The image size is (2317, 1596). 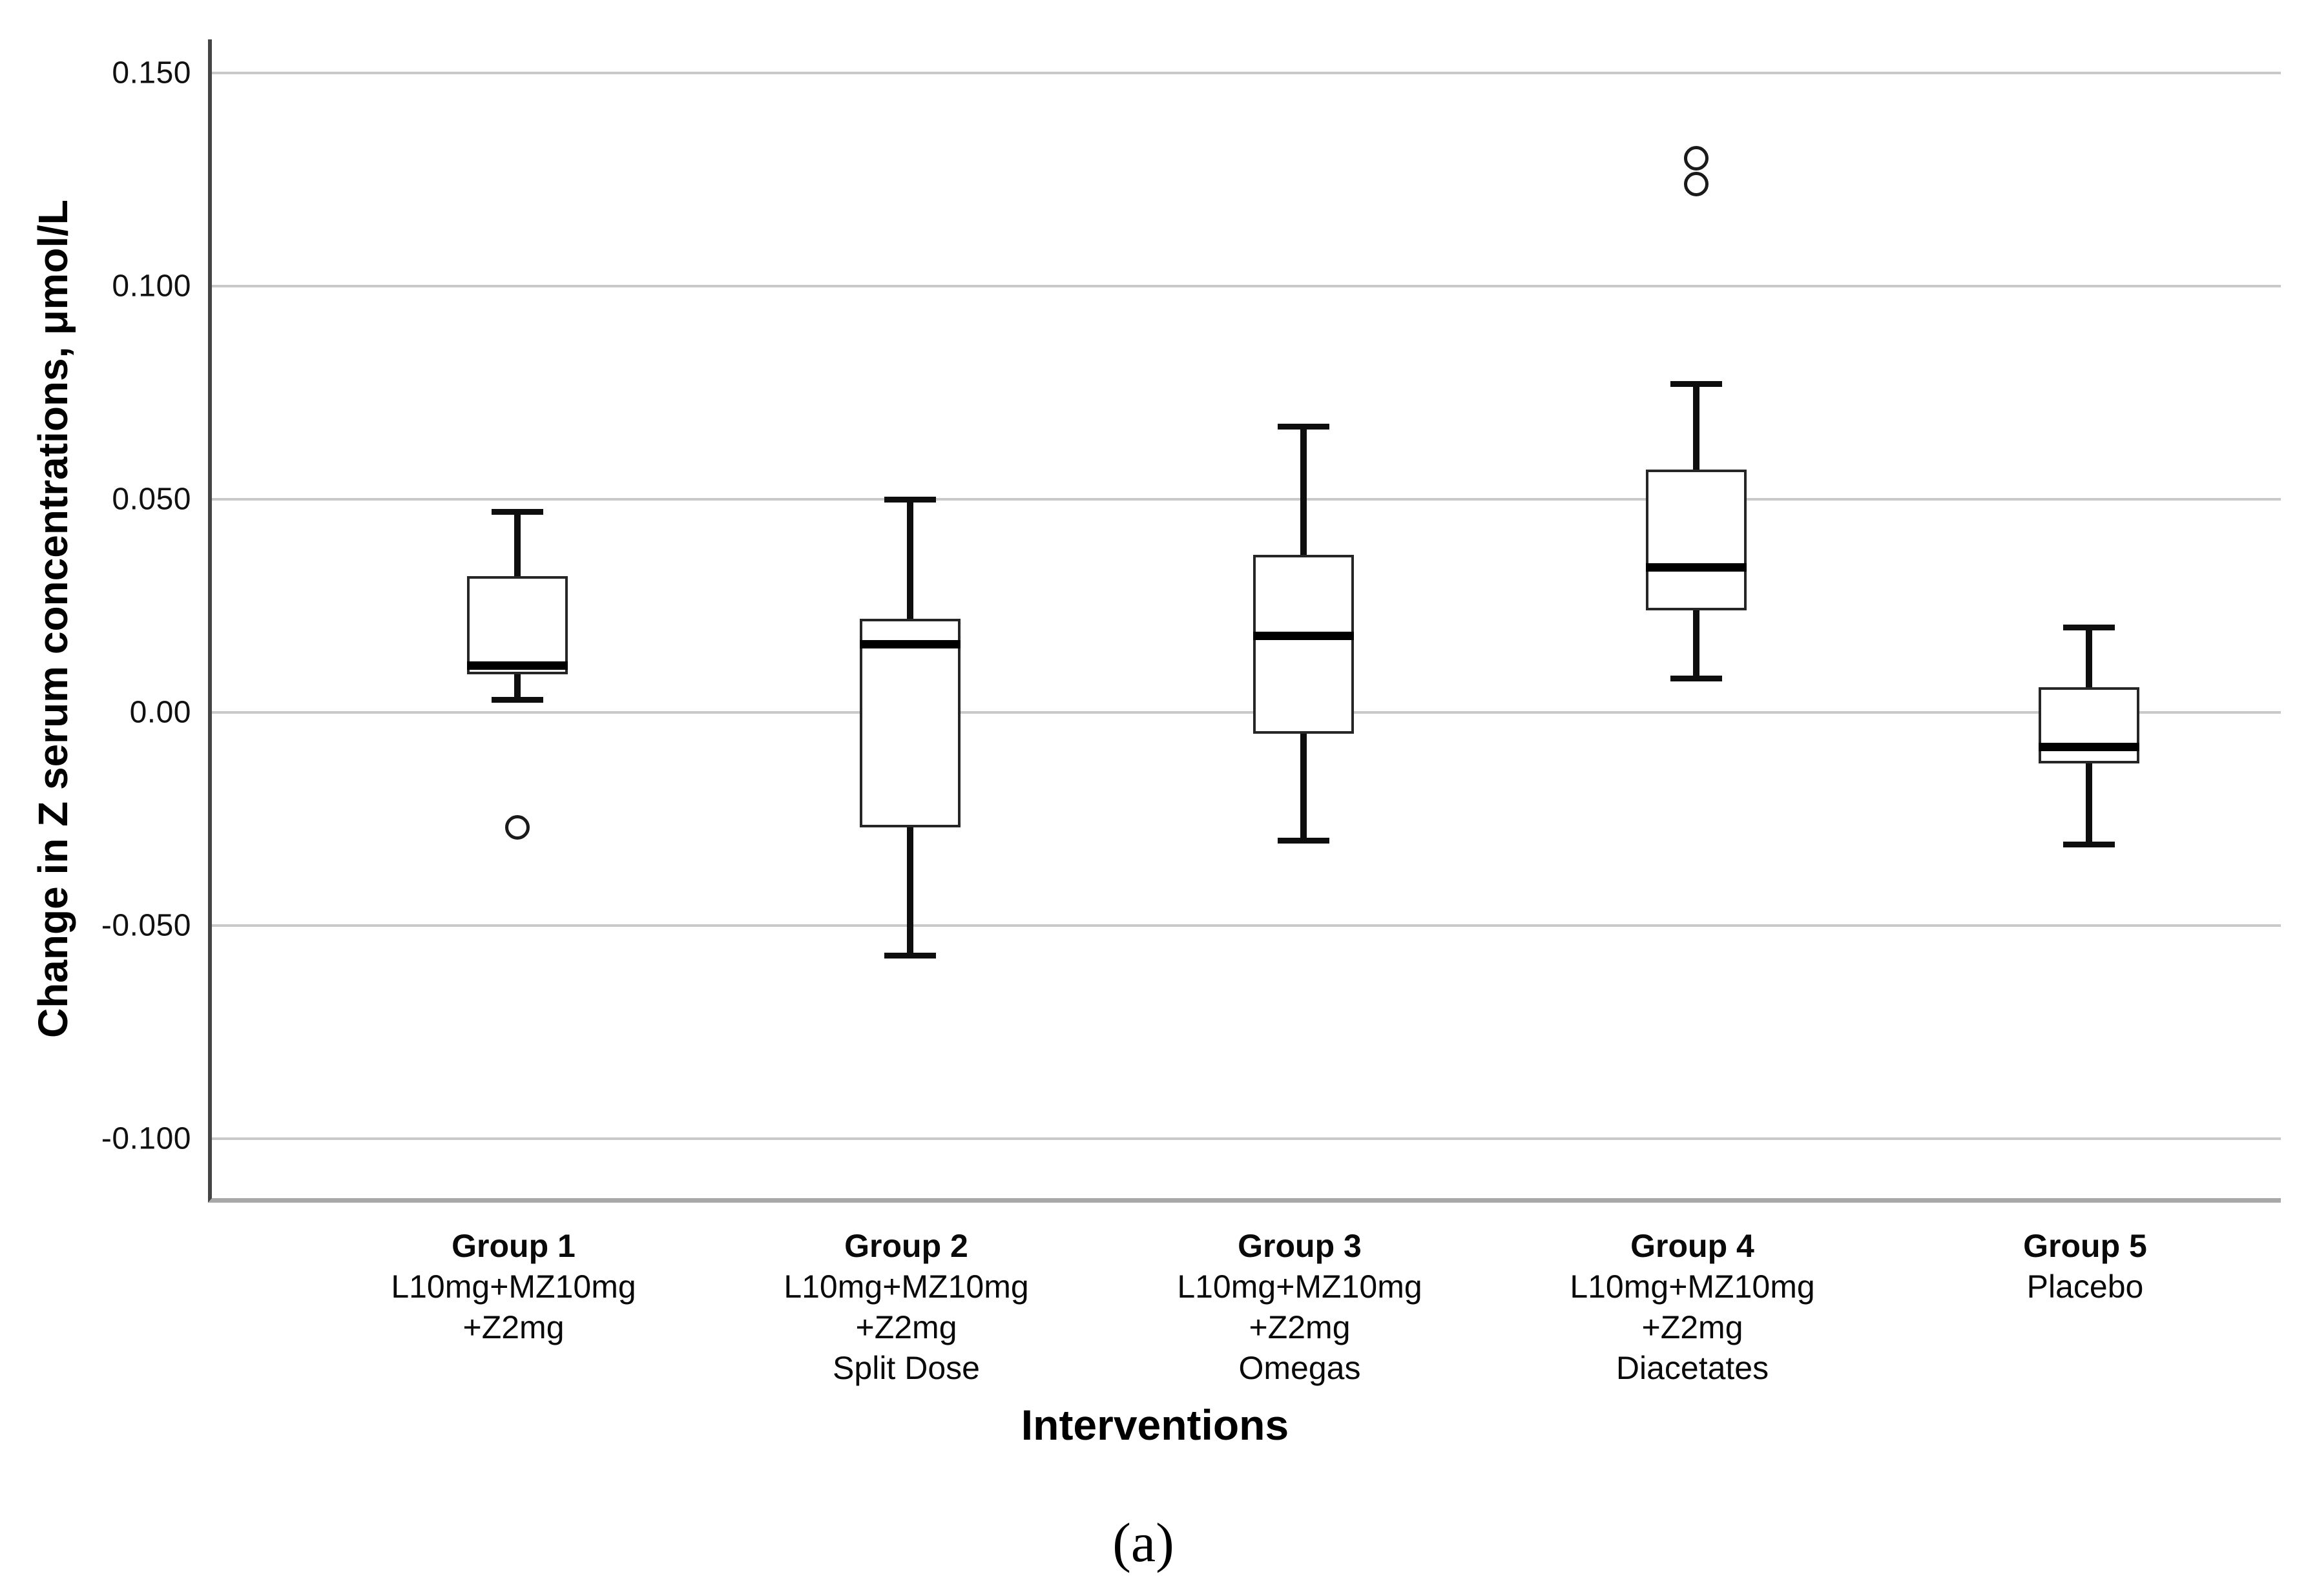 I want to click on x-axis-title: Interventions, so click(x=1155, y=1425).